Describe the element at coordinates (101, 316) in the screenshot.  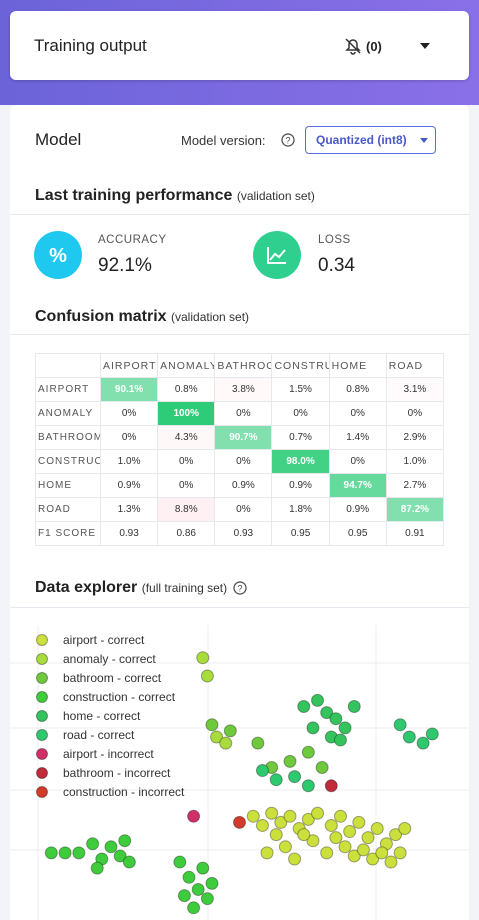
I see `text: Confusion matrix` at that location.